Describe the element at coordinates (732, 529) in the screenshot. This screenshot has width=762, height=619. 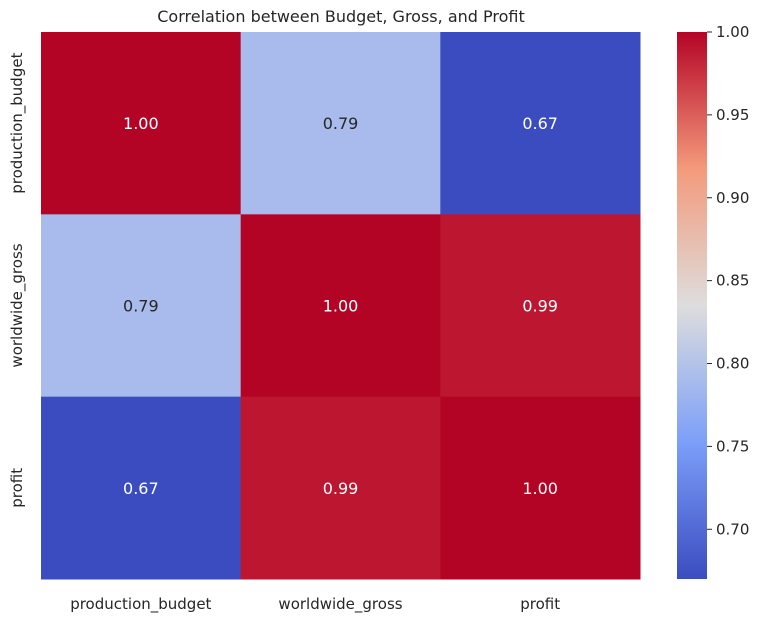
I see `colorbar-tick-label: 0.70` at that location.